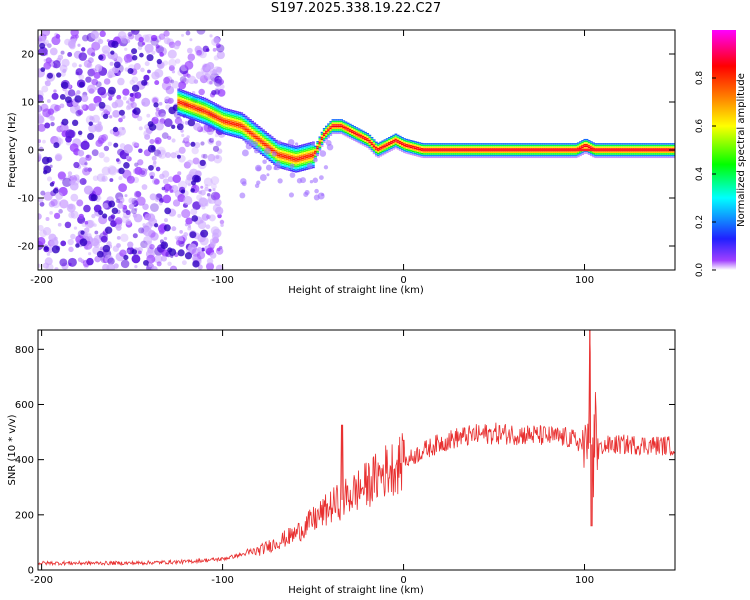 The image size is (750, 600). Describe the element at coordinates (356, 290) in the screenshot. I see `spectrogram-xlabel: Height of straight line (km)` at that location.